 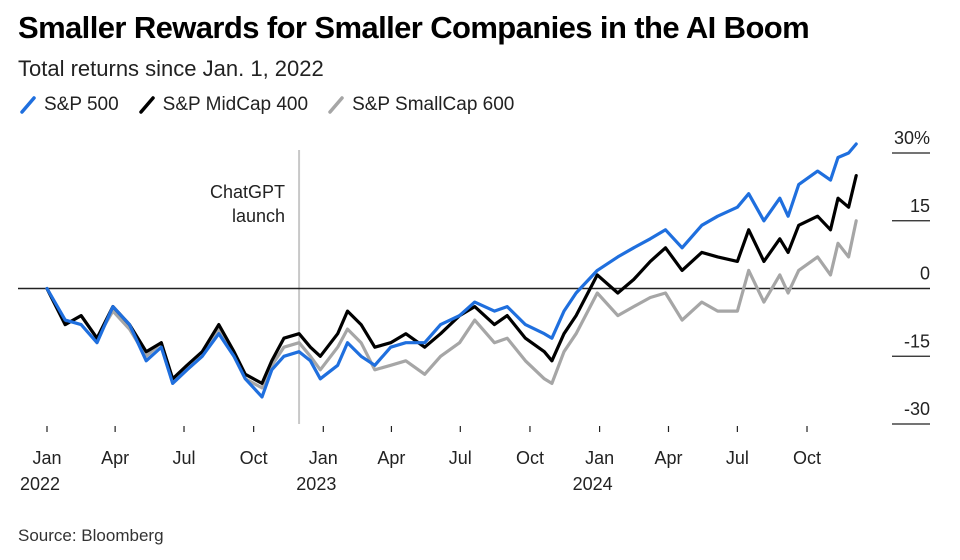 I want to click on source-note: Source: Bloomberg, so click(x=91, y=535).